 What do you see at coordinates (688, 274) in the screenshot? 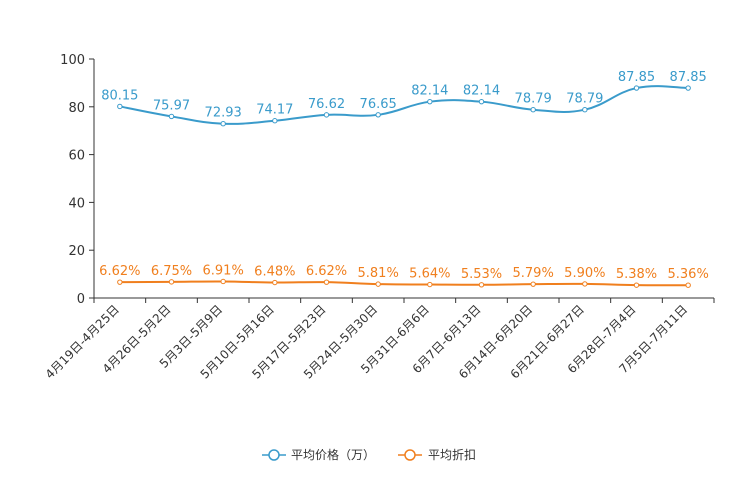
I see `data-label: 5.36%` at bounding box center [688, 274].